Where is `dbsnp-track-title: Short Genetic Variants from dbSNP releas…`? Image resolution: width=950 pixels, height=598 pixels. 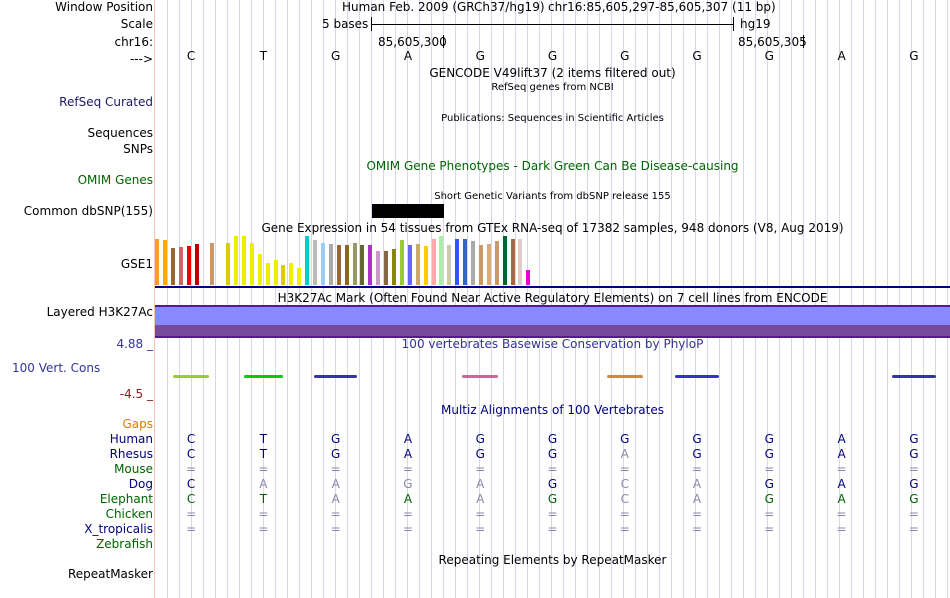
dbsnp-track-title: Short Genetic Variants from dbSNP releas… is located at coordinates (552, 196).